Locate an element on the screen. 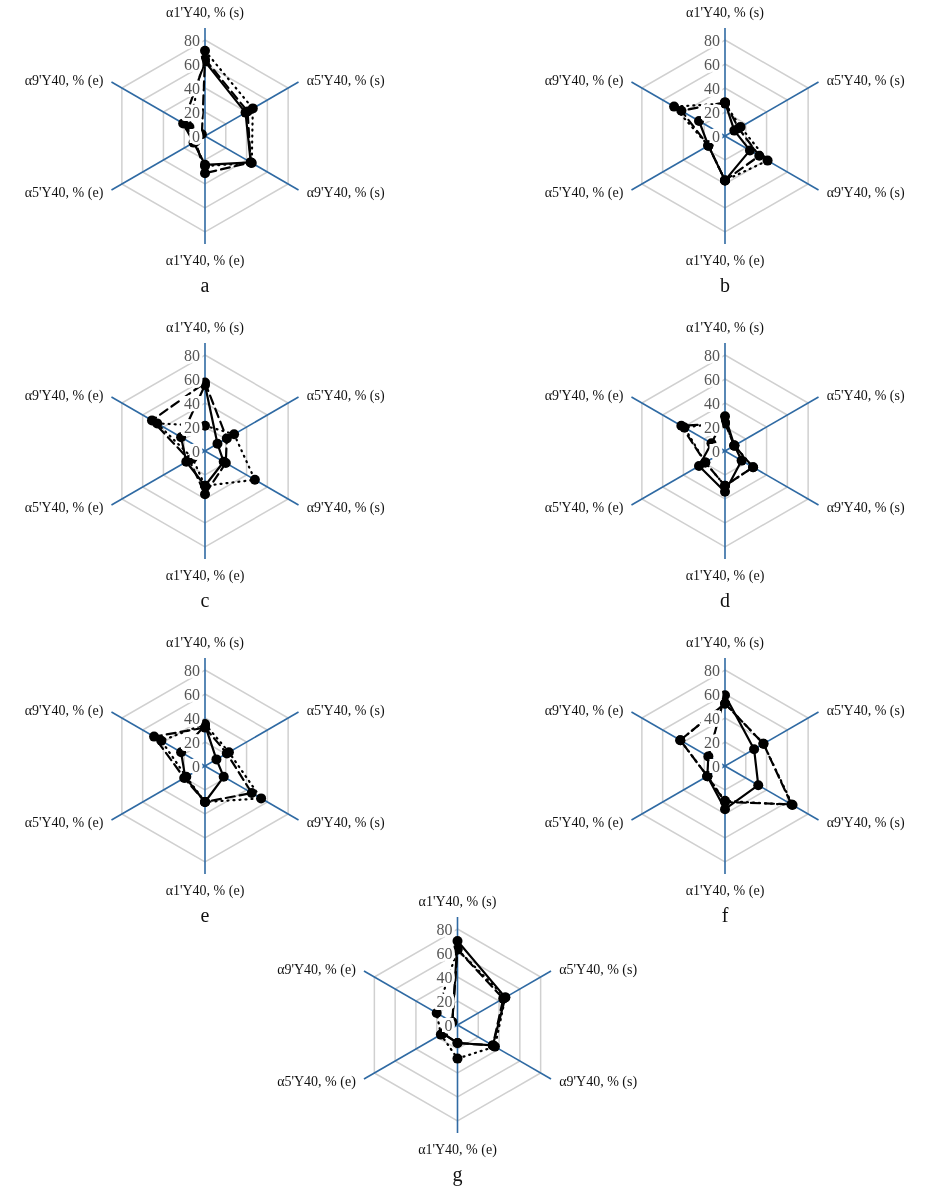 This screenshot has height=1197, width=933. text: g is located at coordinates (457, 1174).